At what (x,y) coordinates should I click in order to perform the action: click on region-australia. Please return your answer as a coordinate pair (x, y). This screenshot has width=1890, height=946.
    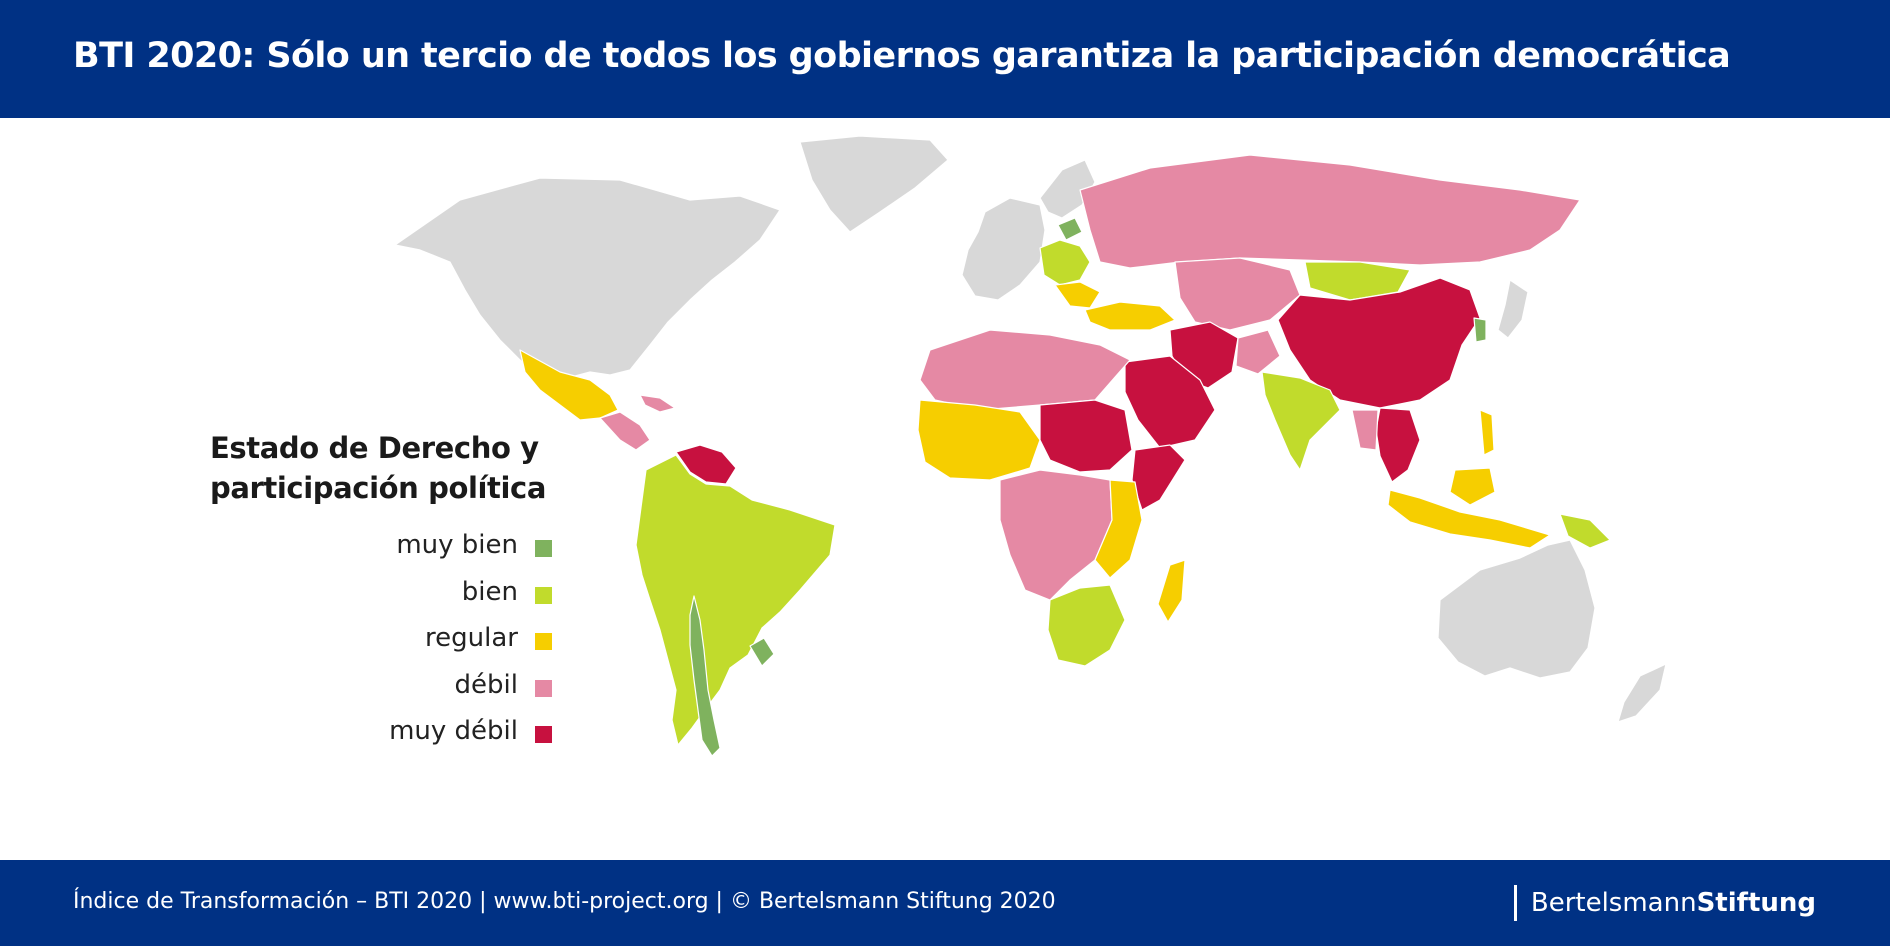
    Looking at the image, I should click on (1516, 609).